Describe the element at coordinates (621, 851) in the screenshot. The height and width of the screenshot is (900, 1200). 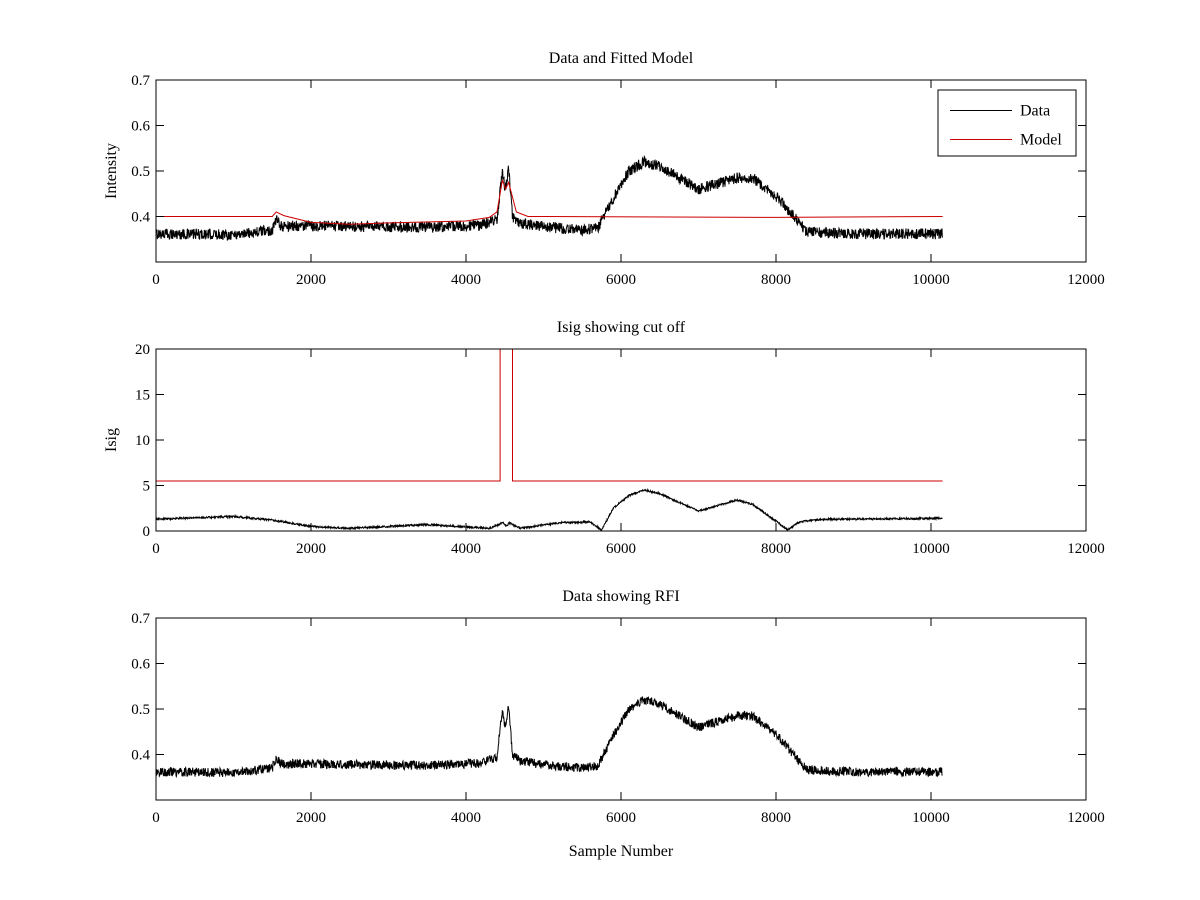
I see `x-axis-label: Sample Number` at that location.